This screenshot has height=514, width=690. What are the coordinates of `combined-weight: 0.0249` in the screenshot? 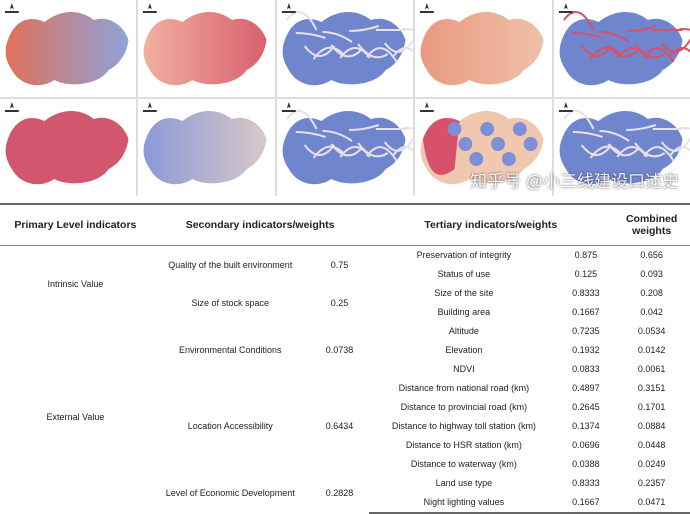 It's located at (651, 464).